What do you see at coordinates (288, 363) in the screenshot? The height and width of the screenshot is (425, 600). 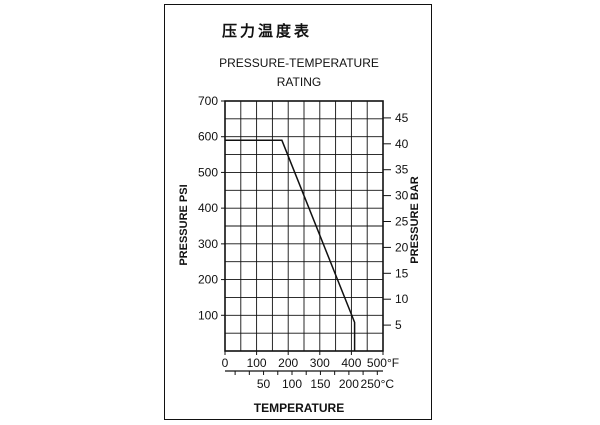 I see `x-f-tick-label: 200` at bounding box center [288, 363].